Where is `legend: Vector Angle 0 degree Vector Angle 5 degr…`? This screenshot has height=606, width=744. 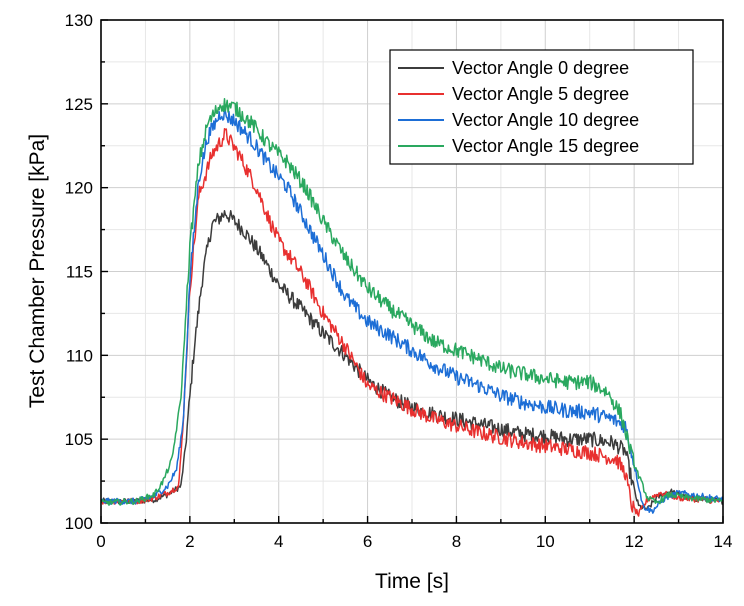
legend: Vector Angle 0 degree Vector Angle 5 degr… is located at coordinates (541, 107).